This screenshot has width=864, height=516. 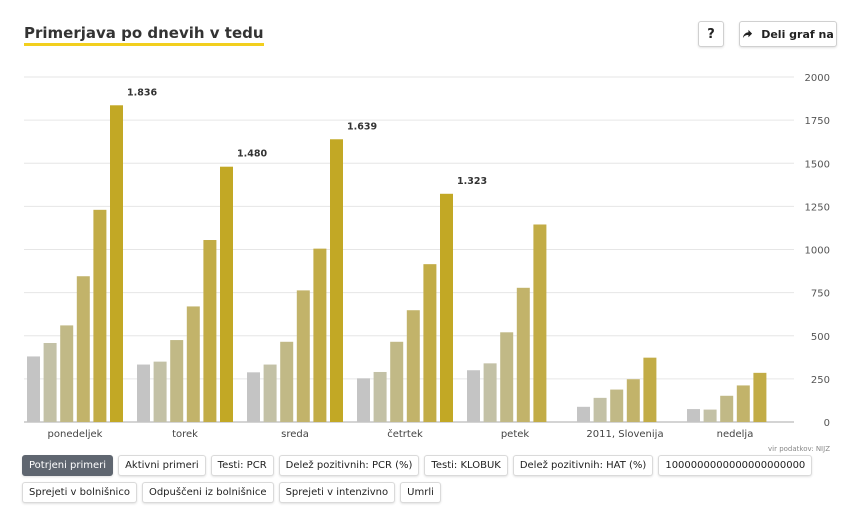 What do you see at coordinates (820, 380) in the screenshot?
I see `y-tick-label: 250` at bounding box center [820, 380].